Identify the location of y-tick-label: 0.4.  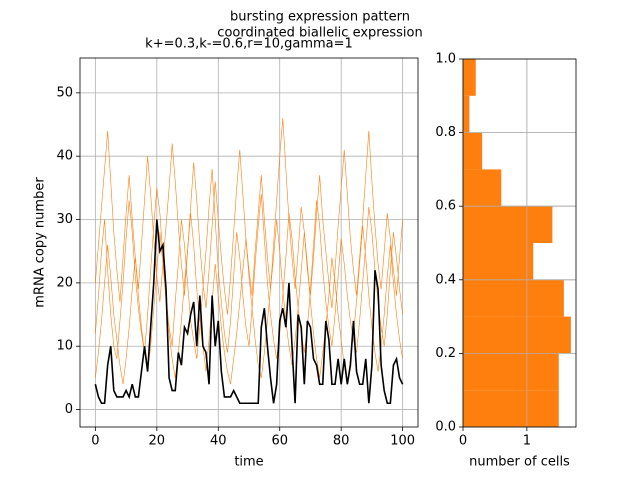
(445, 279).